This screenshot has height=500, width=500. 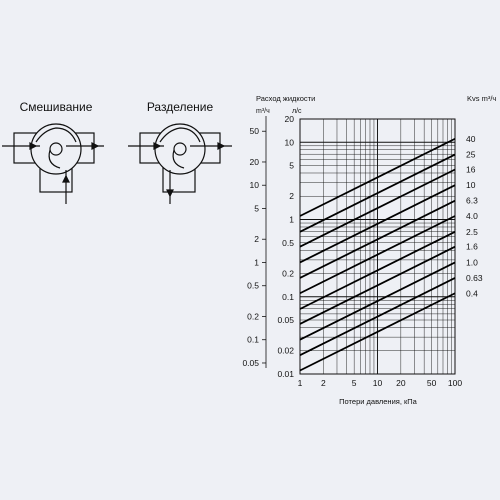 What do you see at coordinates (256, 262) in the screenshot?
I see `y-tick-label-m3h: 1` at bounding box center [256, 262].